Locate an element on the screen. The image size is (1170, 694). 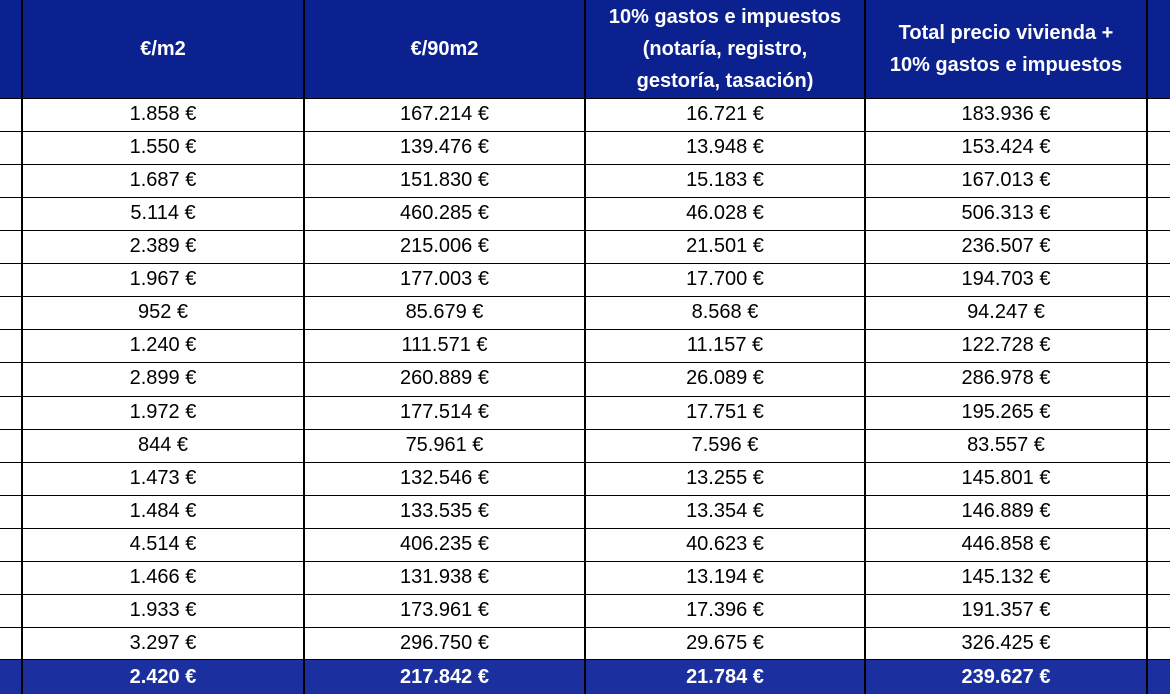
data-cell: 236.507 € is located at coordinates (1006, 246).